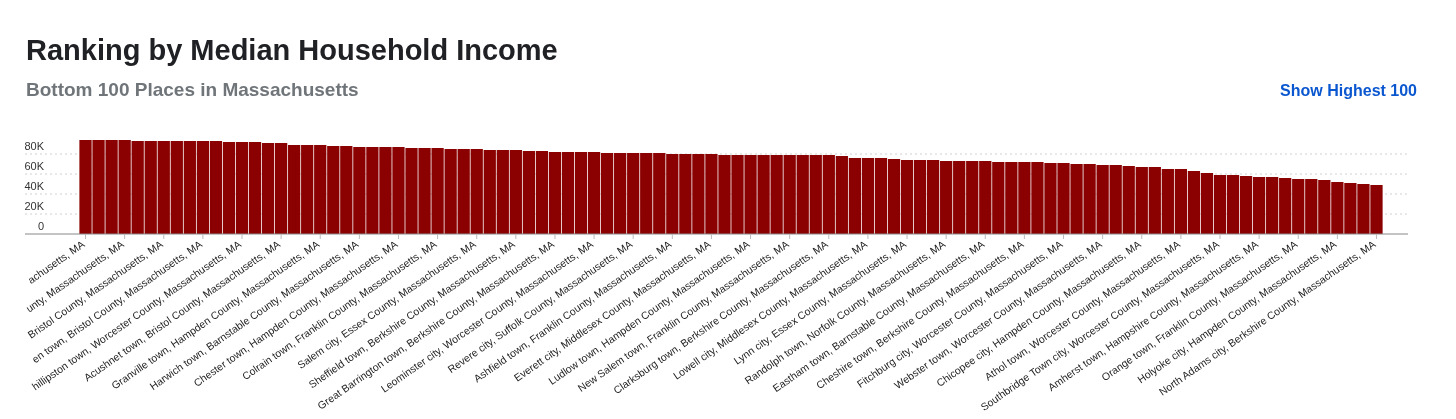 The image size is (1456, 419). What do you see at coordinates (34, 146) in the screenshot?
I see `y-tick-label: 80K` at bounding box center [34, 146].